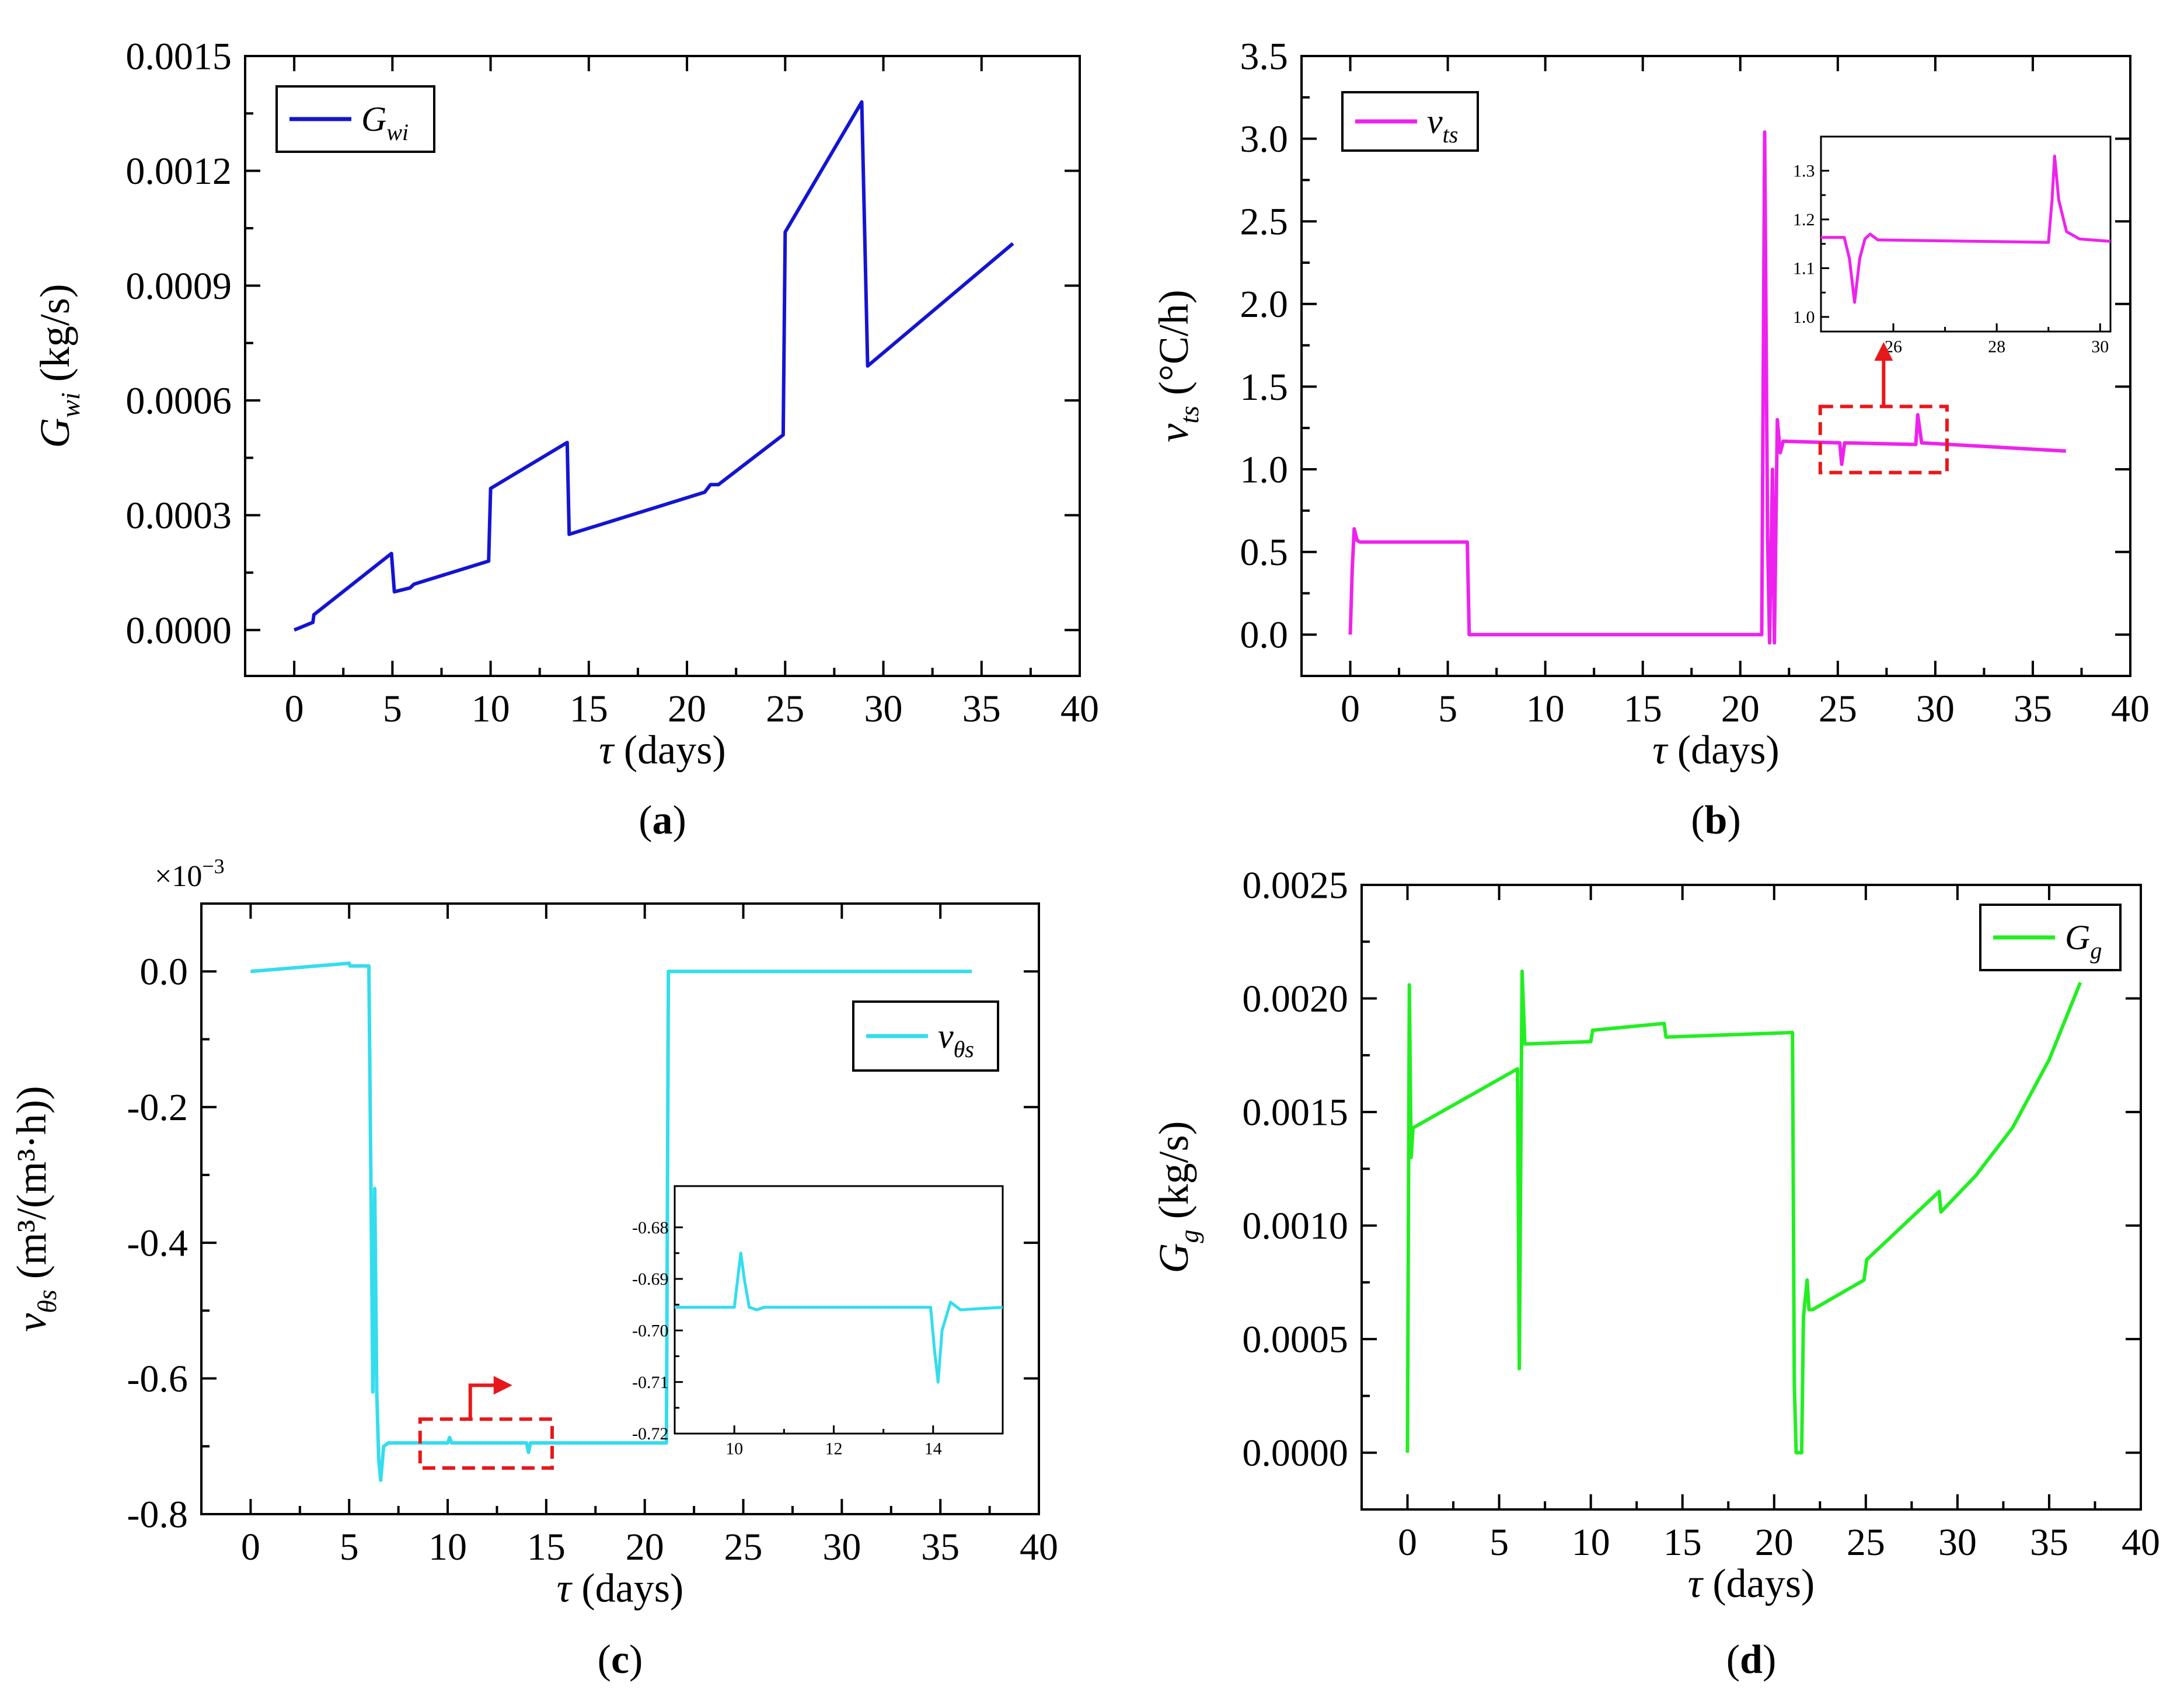  What do you see at coordinates (1189, 1236) in the screenshot?
I see `y-axis-subscript: g` at bounding box center [1189, 1236].